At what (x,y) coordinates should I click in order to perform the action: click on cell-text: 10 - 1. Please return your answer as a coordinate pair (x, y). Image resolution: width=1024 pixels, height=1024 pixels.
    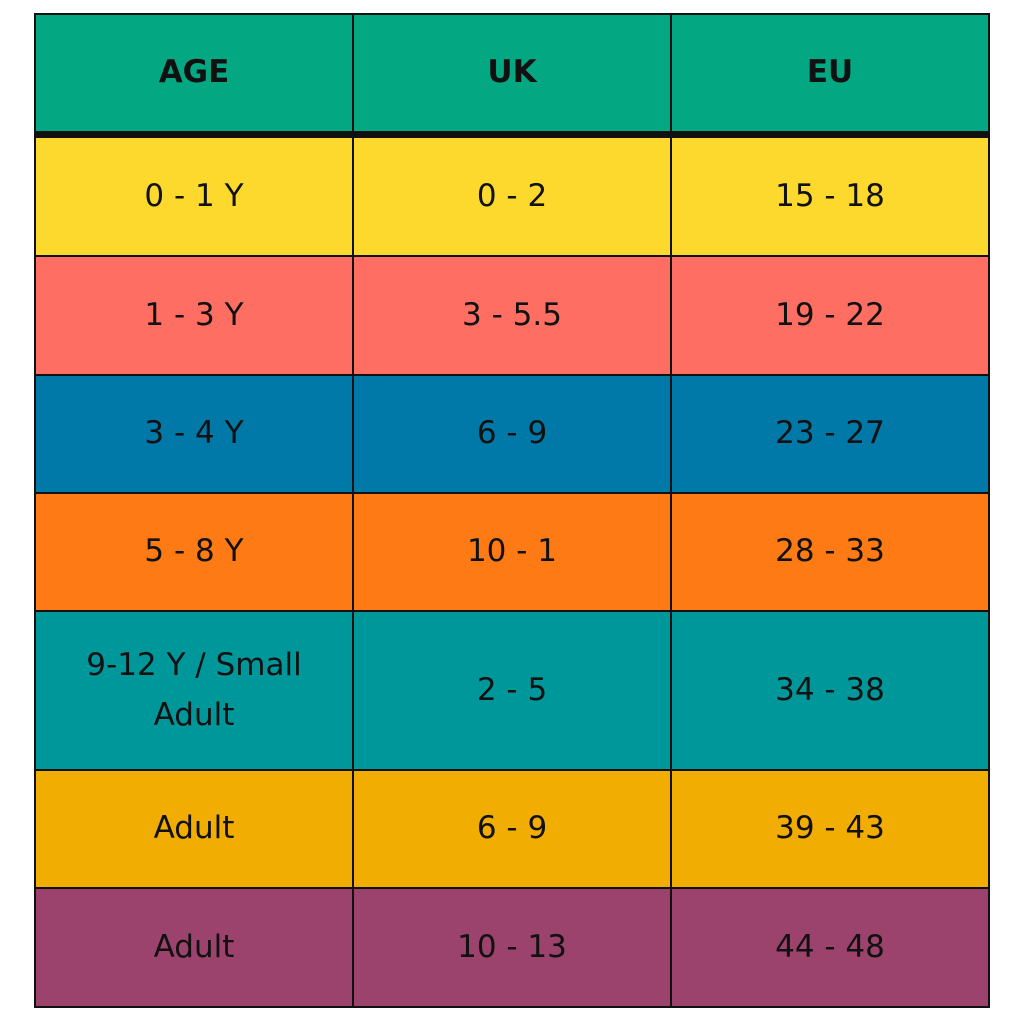
    Looking at the image, I should click on (512, 551).